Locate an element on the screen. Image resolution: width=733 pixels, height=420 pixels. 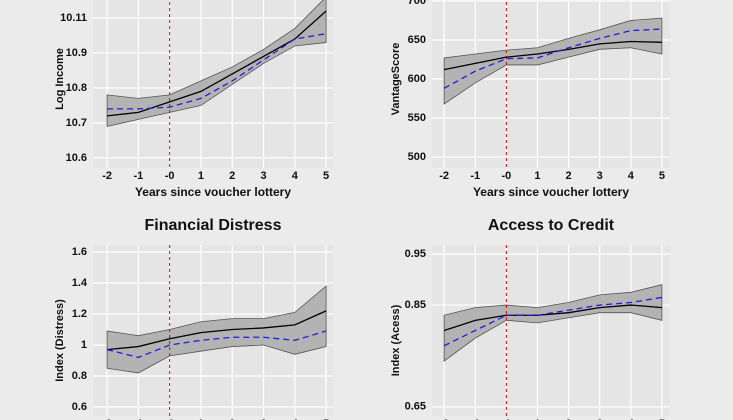
y-tick-label: 500 is located at coordinates (417, 157).